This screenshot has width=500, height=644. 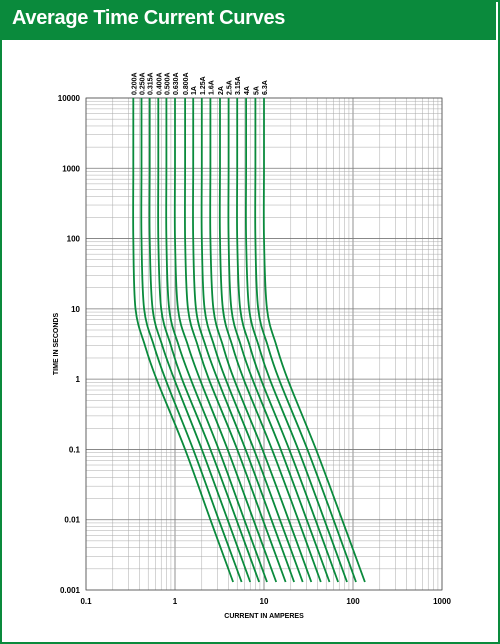 I want to click on series-label: 0.630A, so click(x=176, y=83).